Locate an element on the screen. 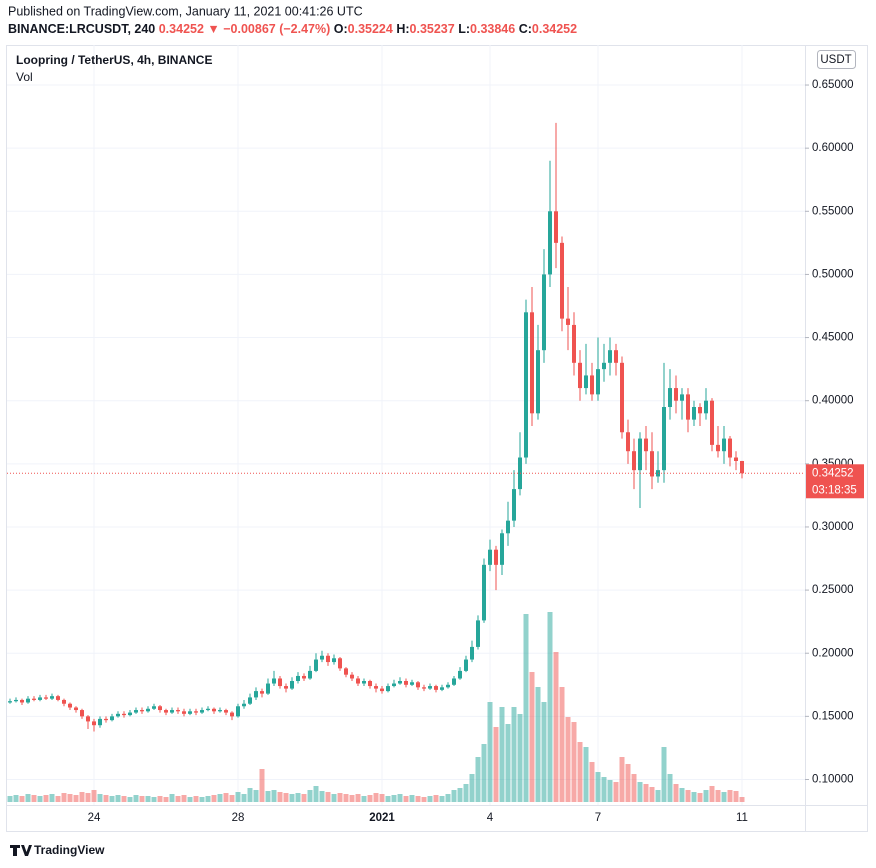  last: 0.34252 is located at coordinates (181, 29).